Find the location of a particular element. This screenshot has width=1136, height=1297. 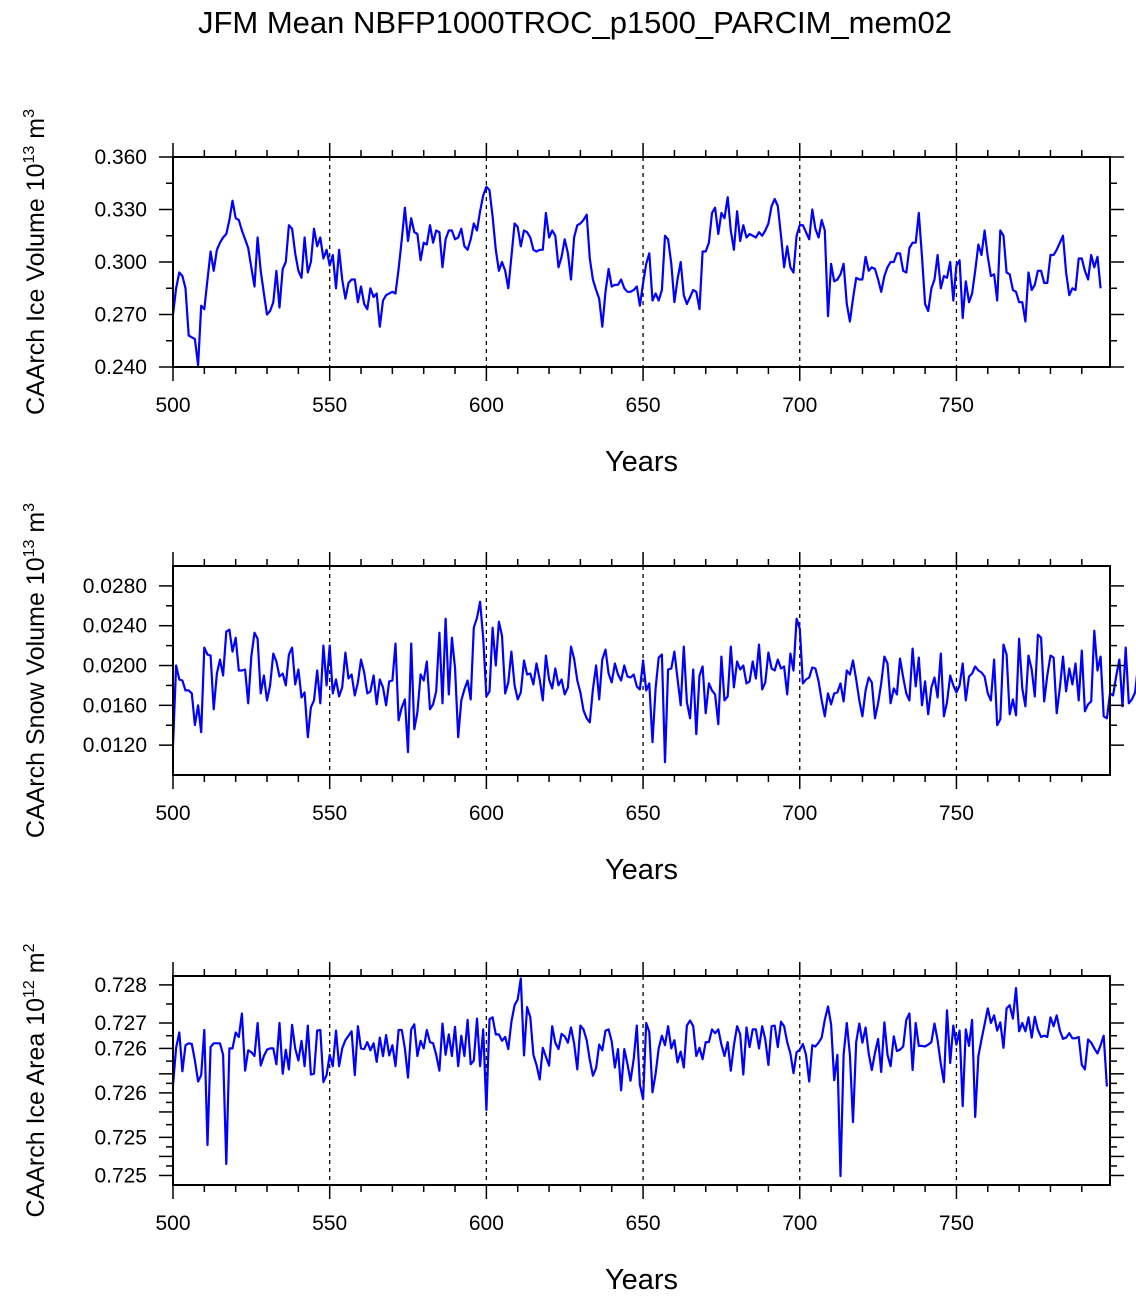

y-tick-label: 0.330 is located at coordinates (120, 210).